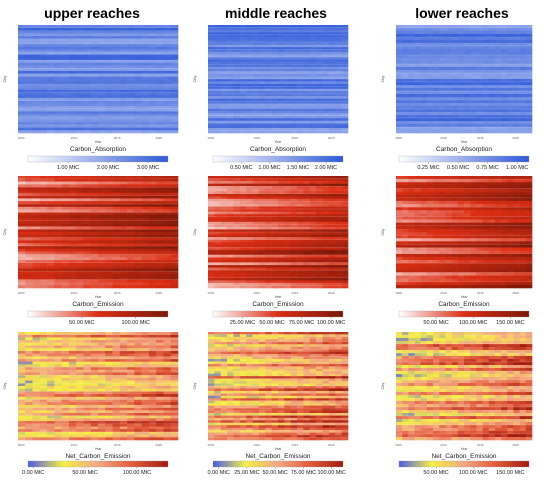  What do you see at coordinates (242, 323) in the screenshot?
I see `colorbar-tick-label: 25.00 MtC` at bounding box center [242, 323].